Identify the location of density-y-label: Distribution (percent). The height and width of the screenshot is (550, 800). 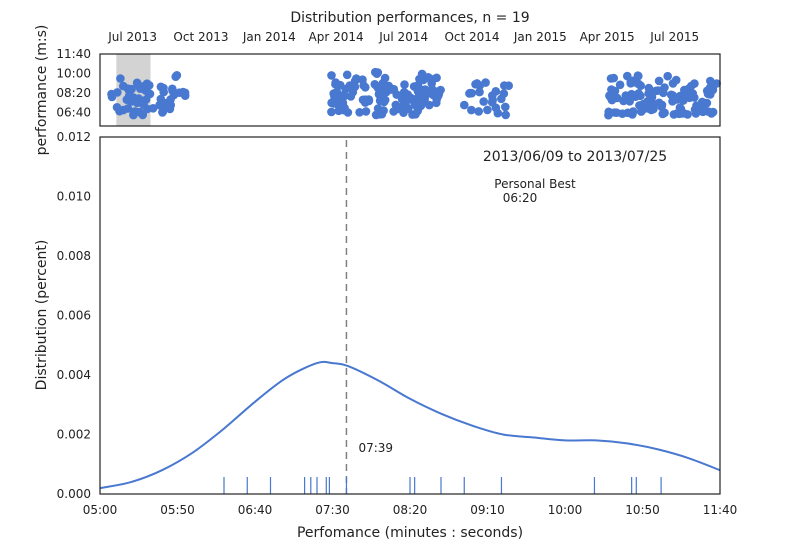
(42, 315).